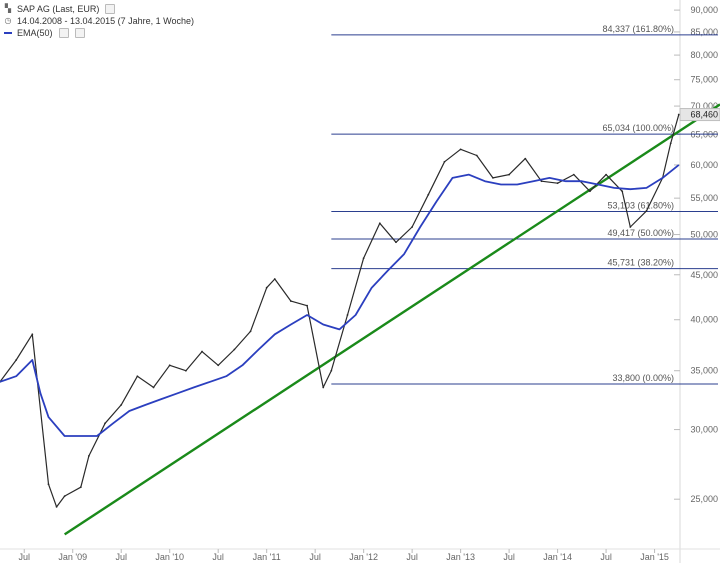 The width and height of the screenshot is (720, 568). Describe the element at coordinates (98, 33) in the screenshot. I see `legend-indicator-row: EMA(50)` at that location.